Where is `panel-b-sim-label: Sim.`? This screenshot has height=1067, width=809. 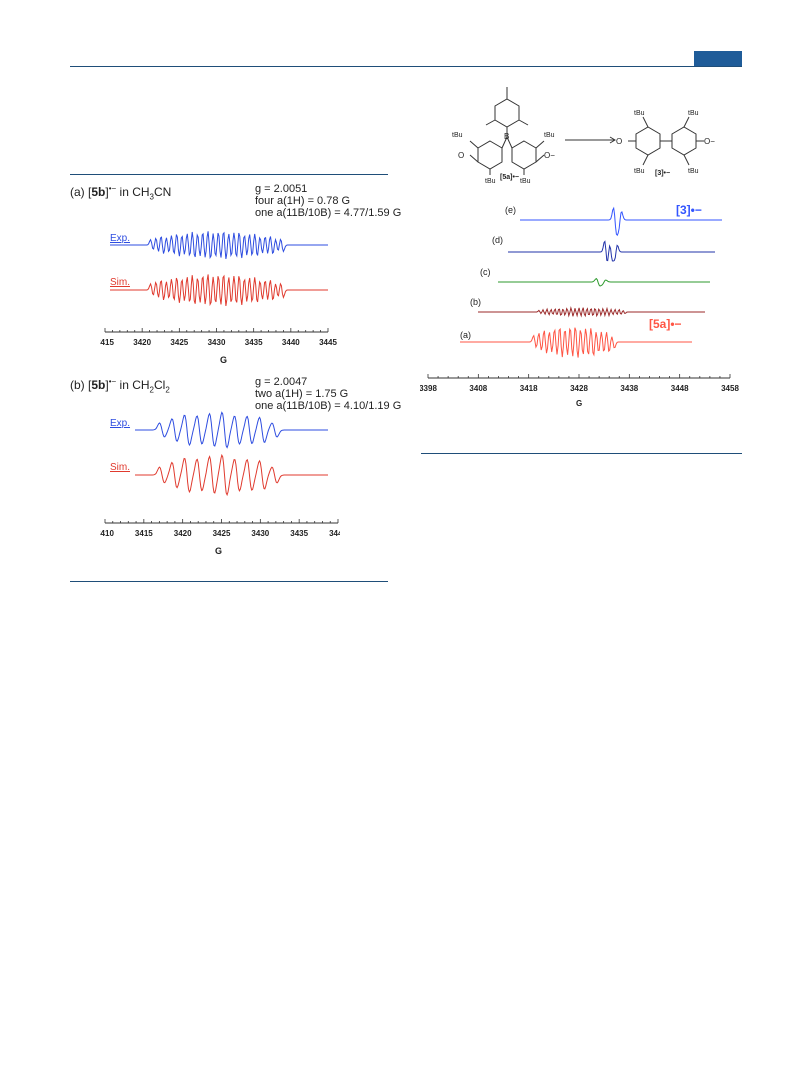 panel-b-sim-label: Sim. is located at coordinates (120, 467).